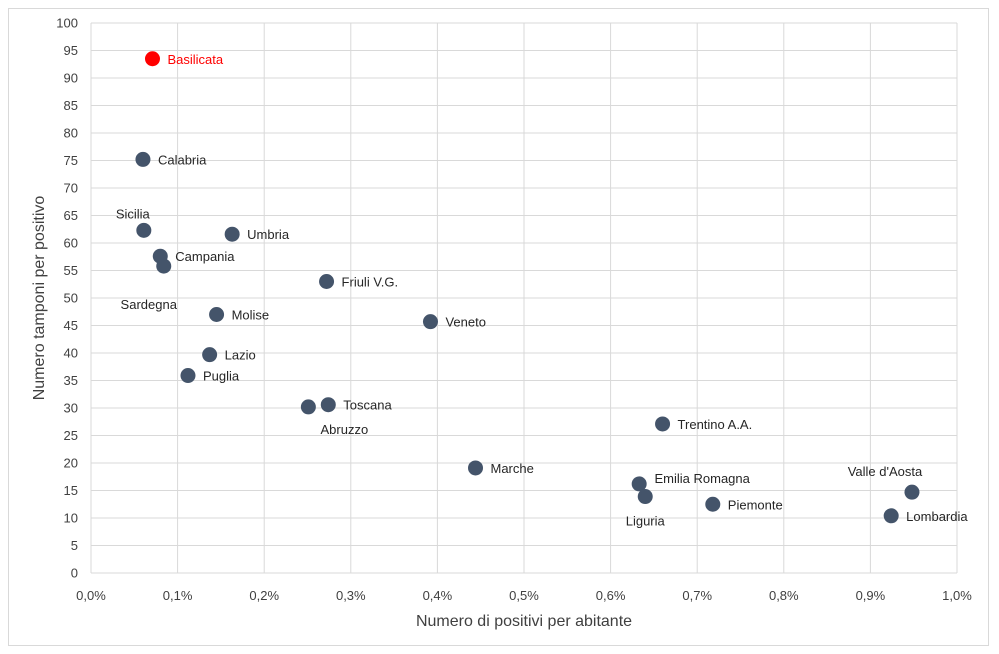 Image resolution: width=999 pixels, height=654 pixels. I want to click on point-valle-d-aosta, so click(912, 492).